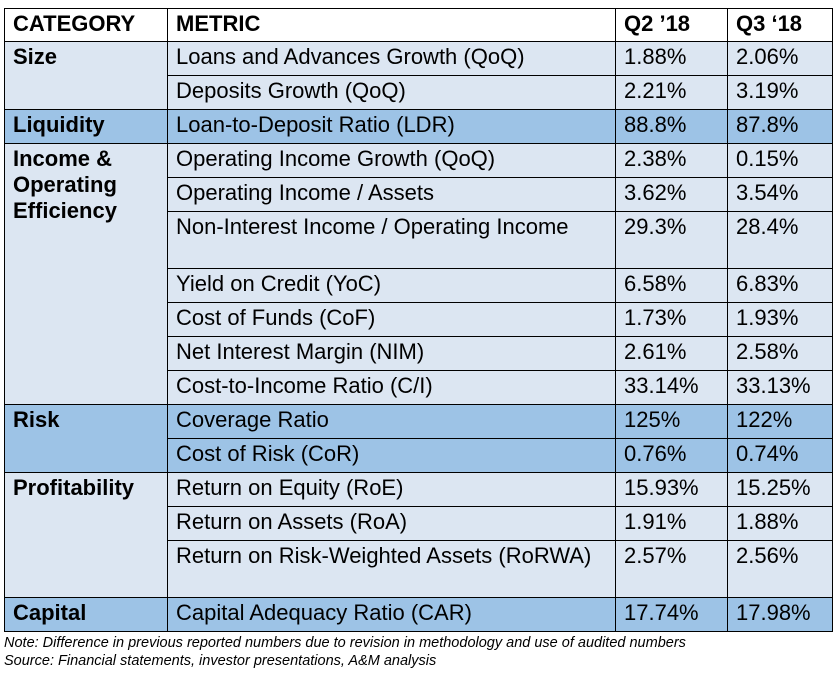 This screenshot has height=676, width=837. I want to click on q3-value: 15.25%, so click(780, 489).